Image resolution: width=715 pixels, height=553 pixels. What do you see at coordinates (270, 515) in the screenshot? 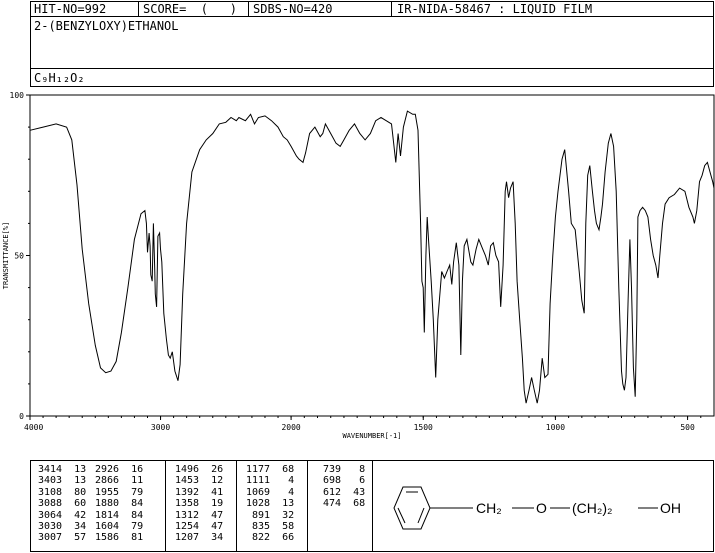
I see `peak-entry: 891 32` at bounding box center [270, 515].